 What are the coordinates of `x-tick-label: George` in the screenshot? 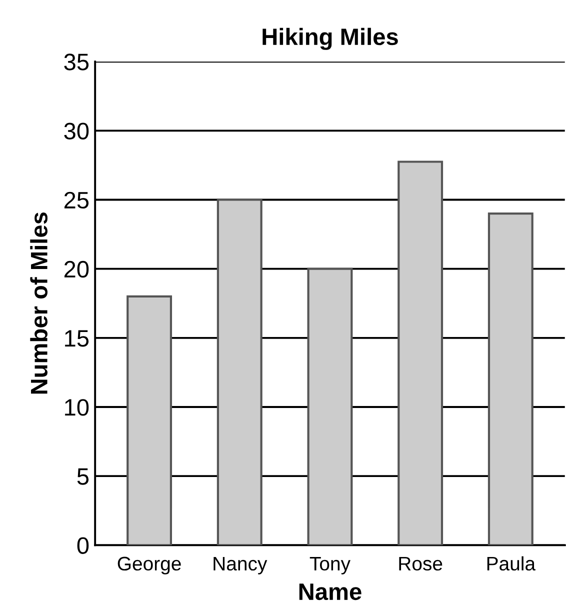 It's located at (149, 565).